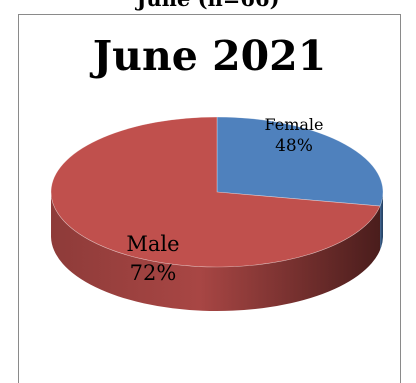 The height and width of the screenshot is (383, 416). What do you see at coordinates (208, 5) in the screenshot?
I see `chart-caption: June (n=66)` at bounding box center [208, 5].